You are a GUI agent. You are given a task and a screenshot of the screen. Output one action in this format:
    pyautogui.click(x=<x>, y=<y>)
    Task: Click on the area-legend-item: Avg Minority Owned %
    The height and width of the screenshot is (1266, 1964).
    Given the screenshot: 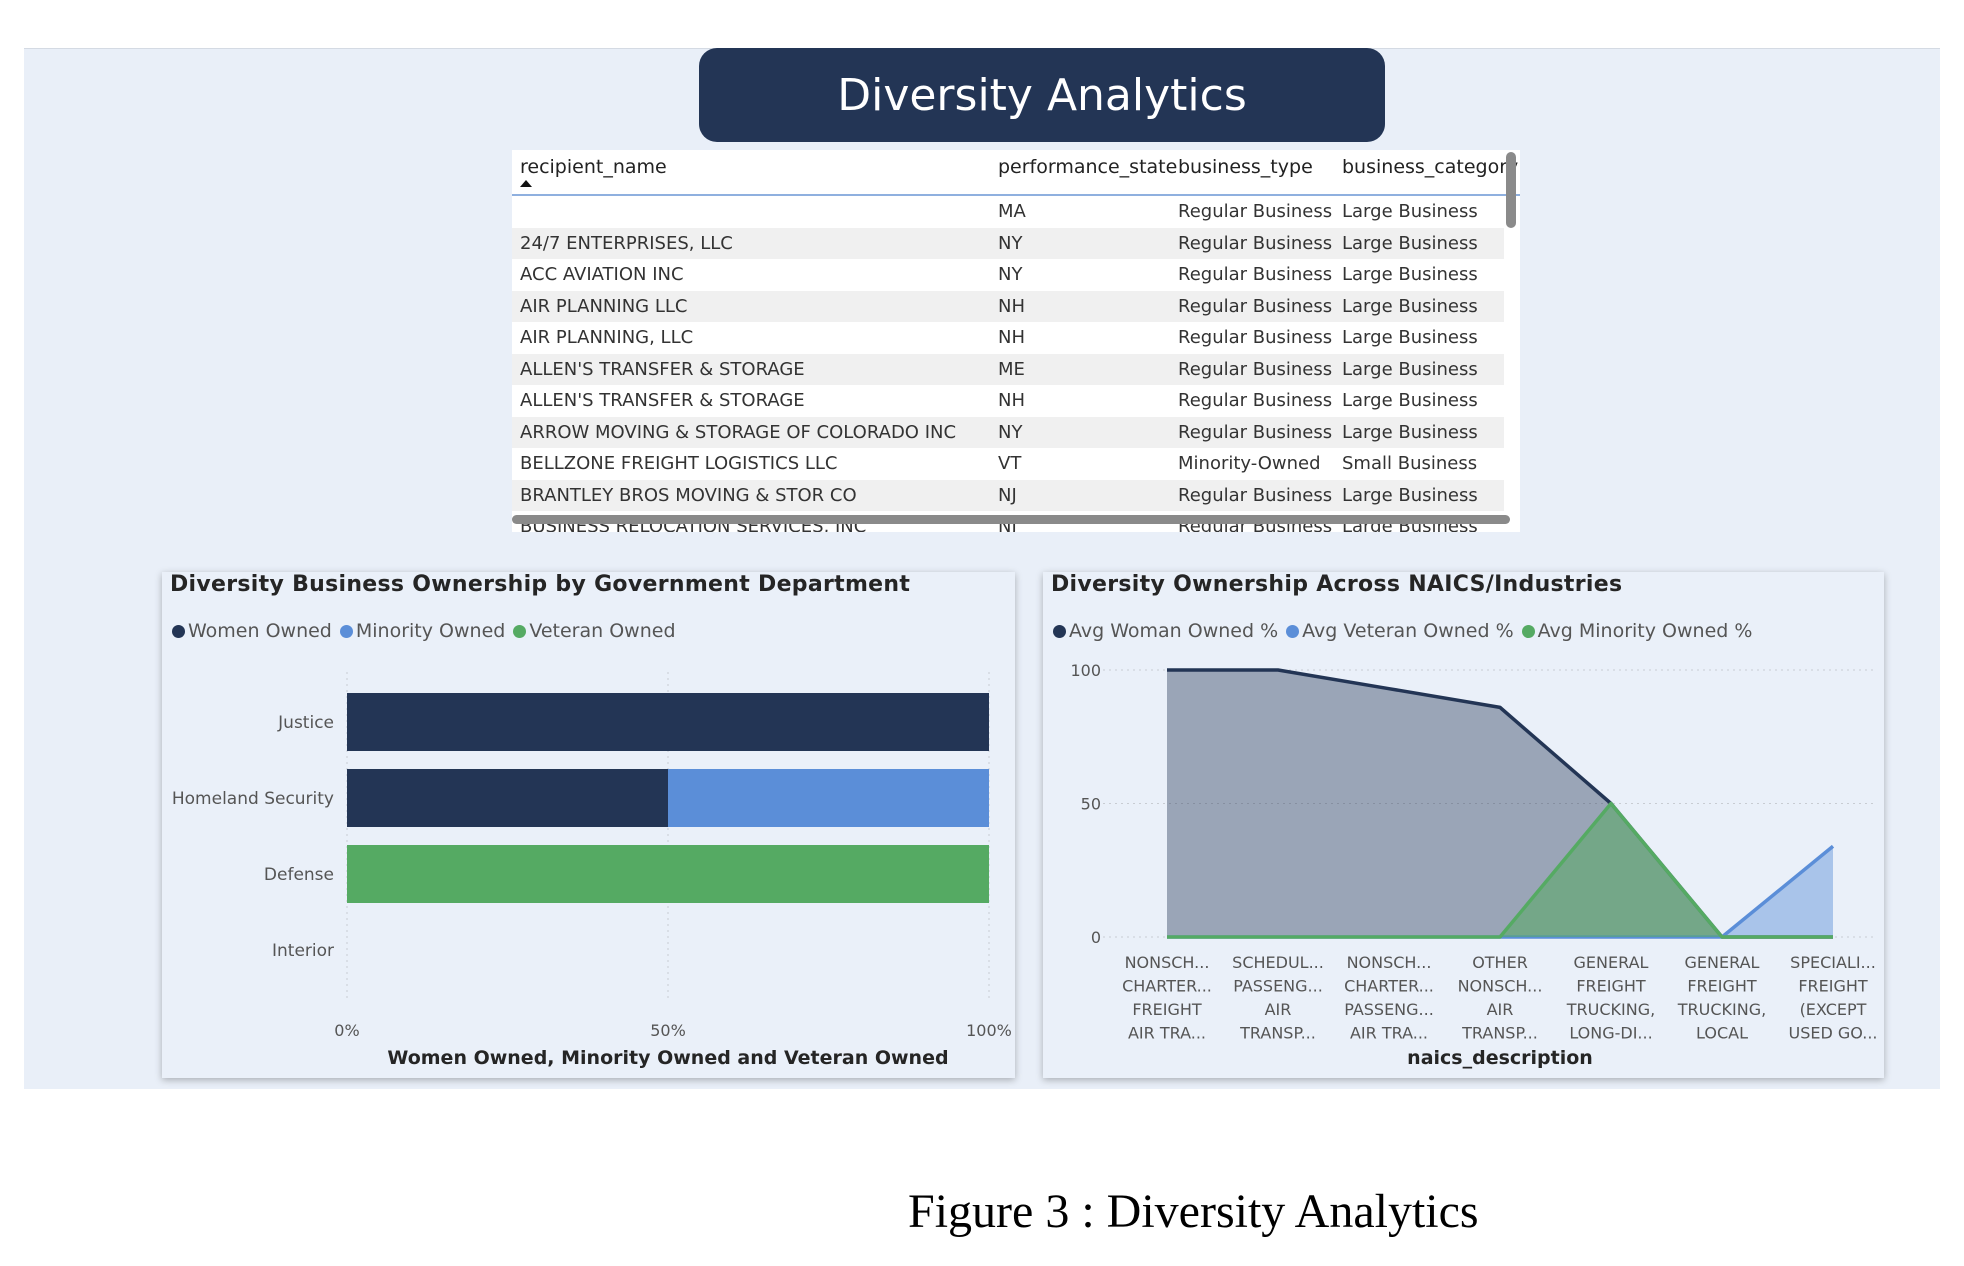 What is the action you would take?
    pyautogui.click(x=1637, y=631)
    